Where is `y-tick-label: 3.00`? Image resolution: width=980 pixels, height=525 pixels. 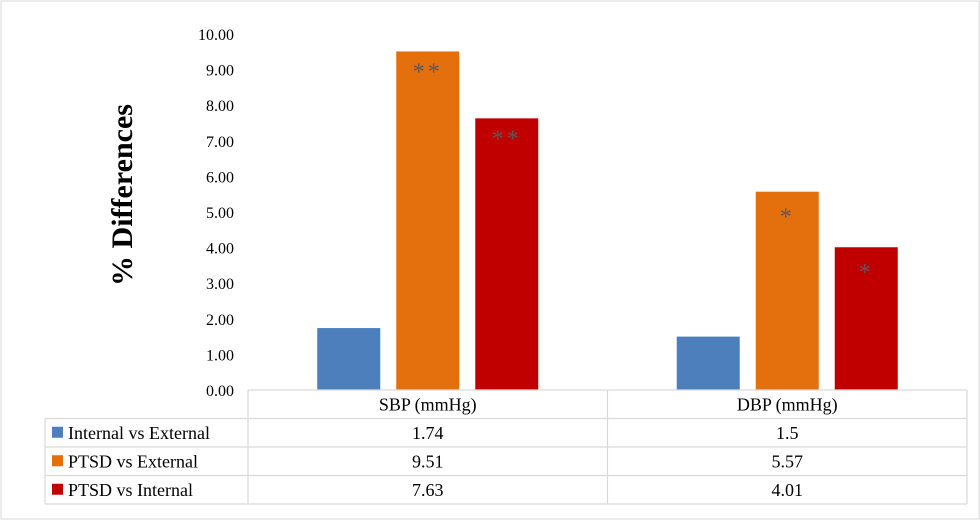 y-tick-label: 3.00 is located at coordinates (220, 284).